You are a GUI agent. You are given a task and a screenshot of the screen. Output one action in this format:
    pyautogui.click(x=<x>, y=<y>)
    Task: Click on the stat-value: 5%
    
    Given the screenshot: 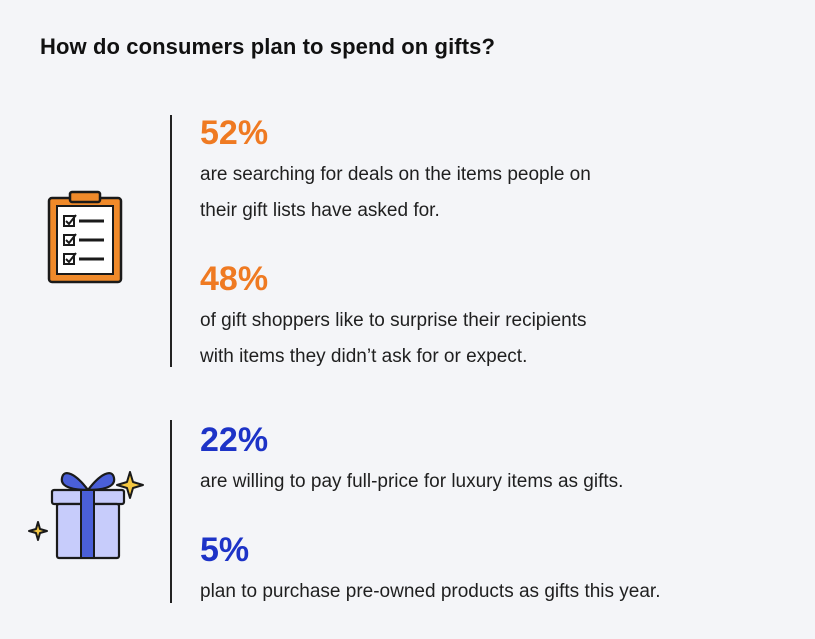 What is the action you would take?
    pyautogui.click(x=225, y=550)
    